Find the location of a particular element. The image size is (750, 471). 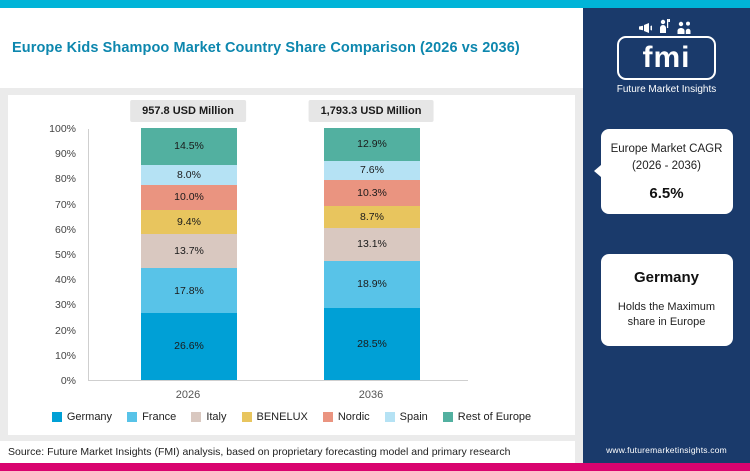

person-flag-icon is located at coordinates (664, 26).